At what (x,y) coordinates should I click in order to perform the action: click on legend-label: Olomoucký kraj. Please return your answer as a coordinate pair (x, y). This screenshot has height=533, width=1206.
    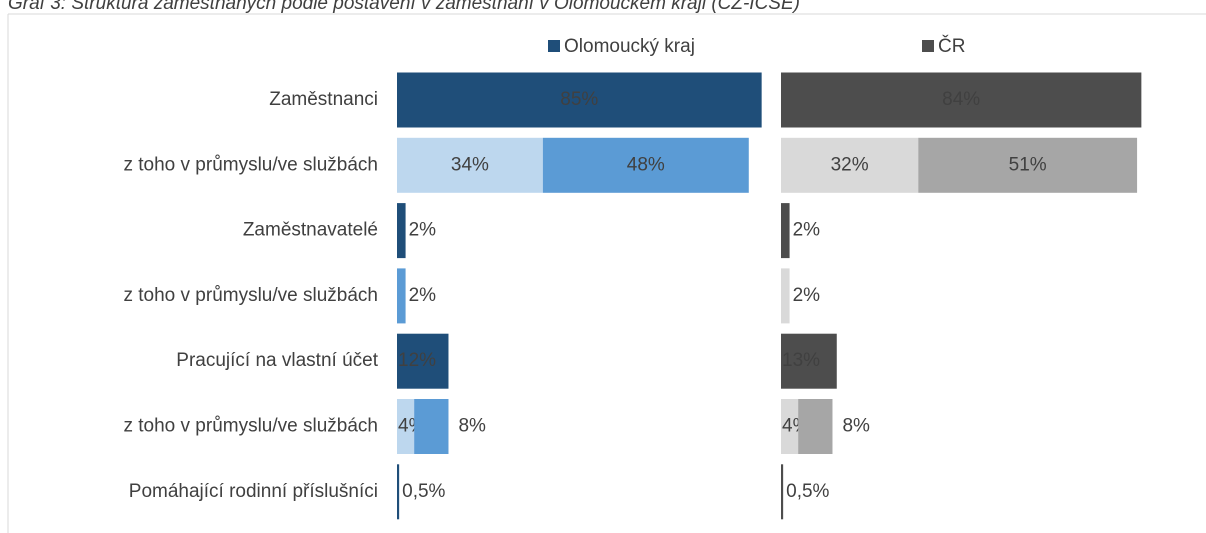
    Looking at the image, I should click on (629, 46).